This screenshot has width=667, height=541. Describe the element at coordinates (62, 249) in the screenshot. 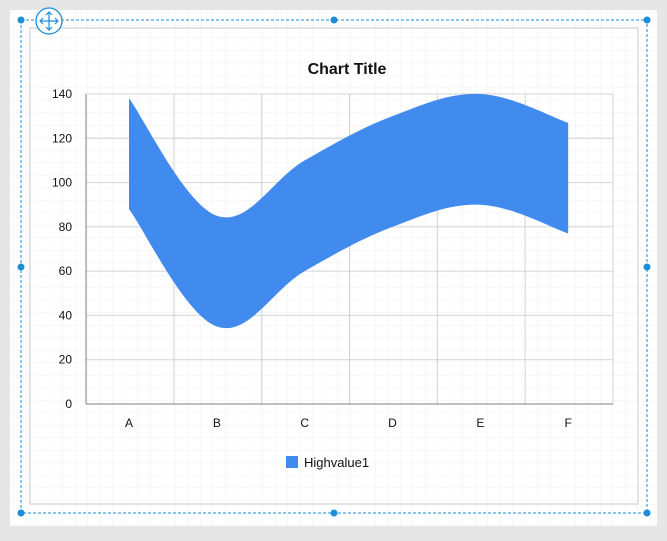

I see `y-axis-tick-labels: 0 20 40 60 80 100 120 140` at that location.